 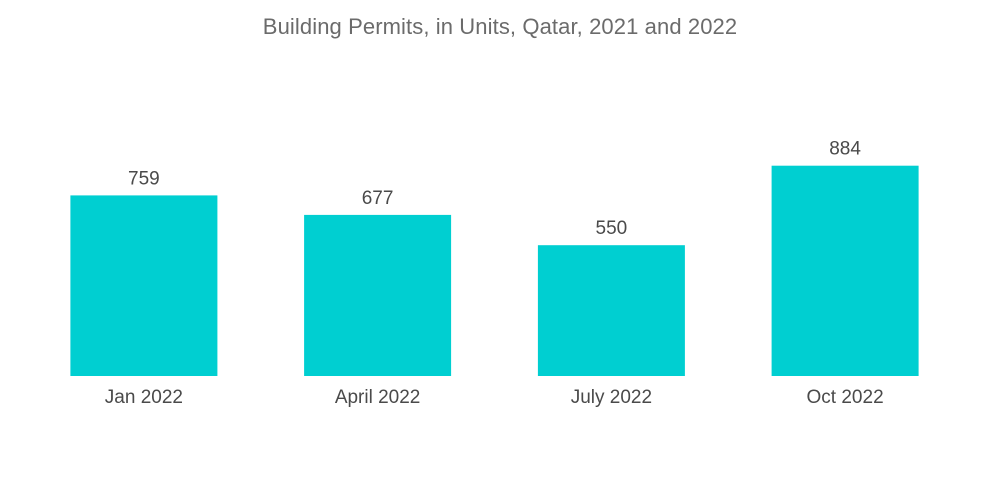 I want to click on data-label: 677, so click(x=378, y=198).